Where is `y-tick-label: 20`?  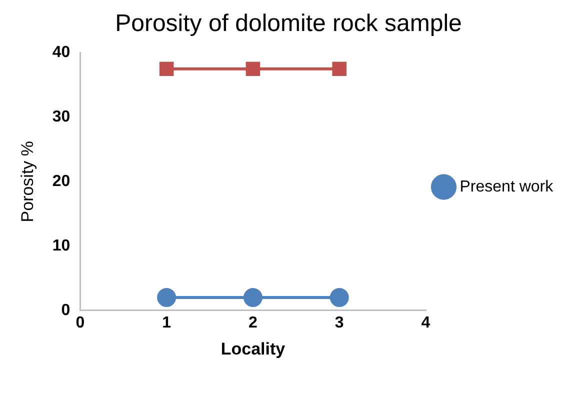 y-tick-label: 20 is located at coordinates (61, 181).